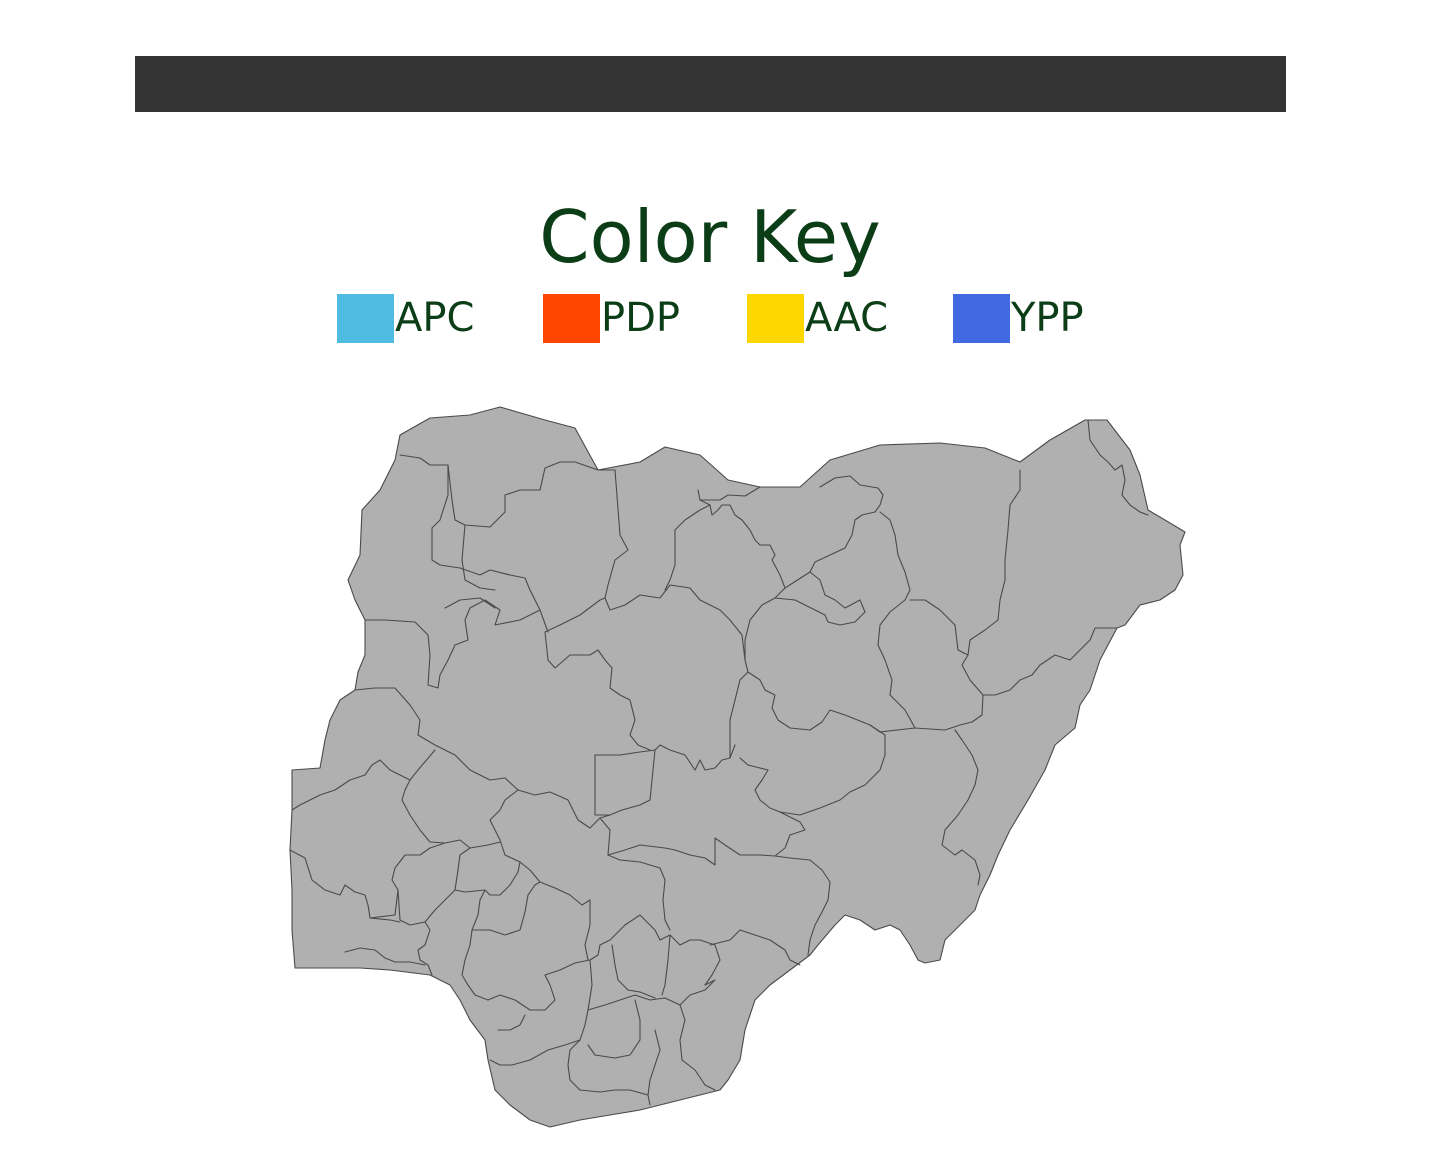 The width and height of the screenshot is (1436, 1160). What do you see at coordinates (775, 318) in the screenshot?
I see `legend-swatch-aac` at bounding box center [775, 318].